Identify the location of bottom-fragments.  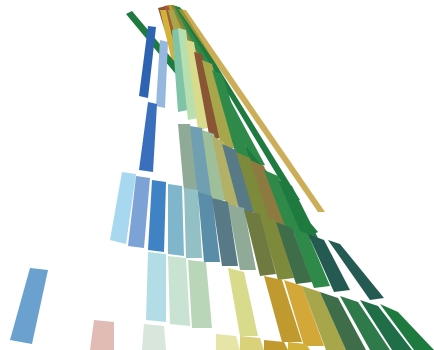
(200, 335).